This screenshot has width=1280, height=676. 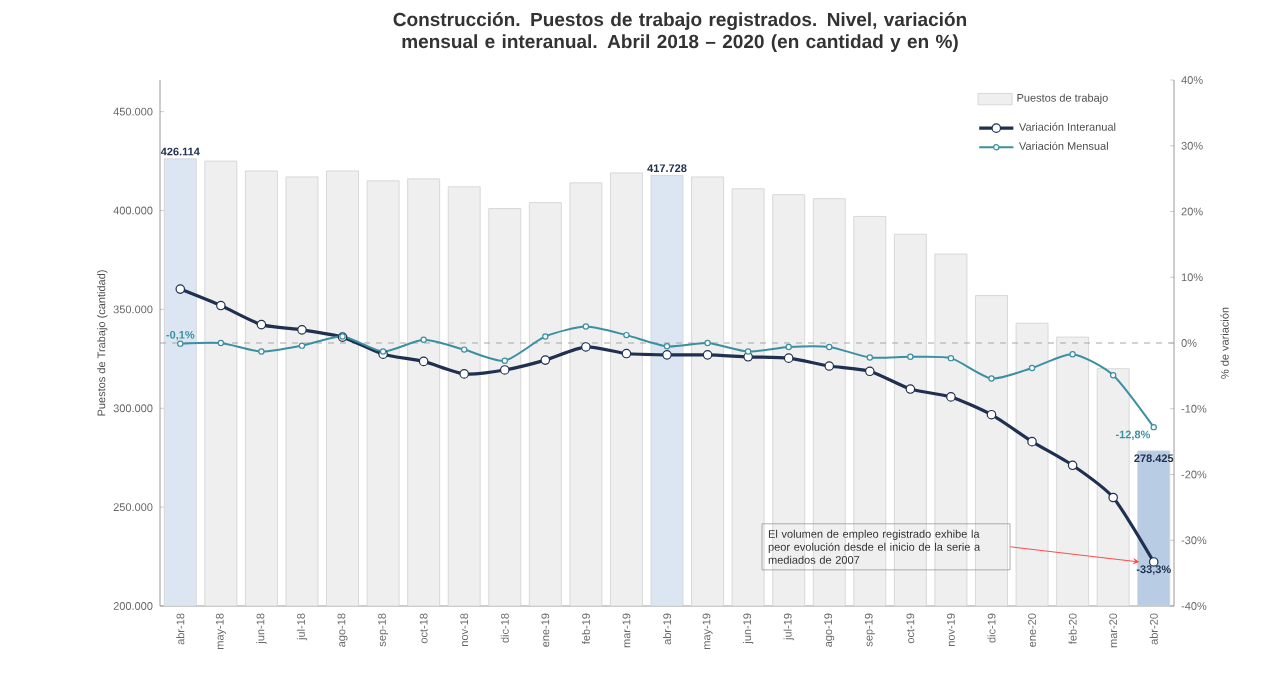 What do you see at coordinates (680, 32) in the screenshot?
I see `chart-title: Construcción. Puestos de trabajo registrados. Nivel, variación mensual e interanual. Abril 2018 – 2020 (en cantidad y en %)` at bounding box center [680, 32].